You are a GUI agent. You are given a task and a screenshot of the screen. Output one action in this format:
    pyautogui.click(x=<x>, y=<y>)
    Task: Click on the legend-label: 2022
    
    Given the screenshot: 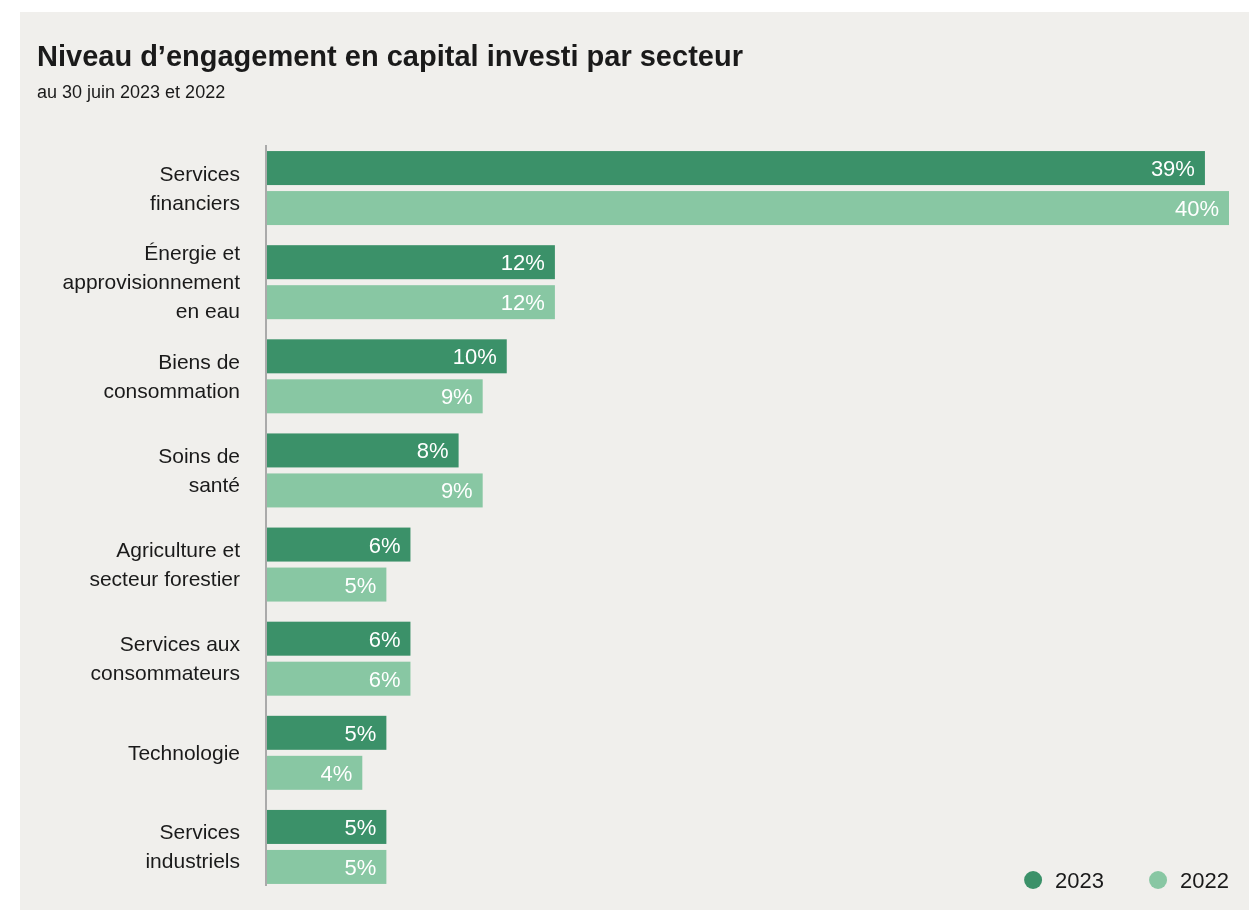 What is the action you would take?
    pyautogui.click(x=1204, y=880)
    